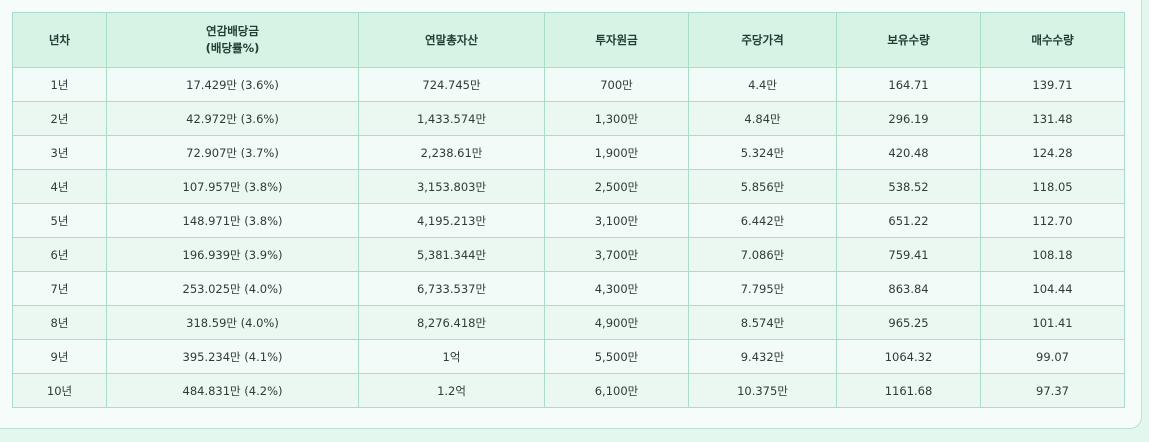  Describe the element at coordinates (232, 220) in the screenshot. I see `annual-dividend-cell: 148.971만 (3.8%)` at that location.